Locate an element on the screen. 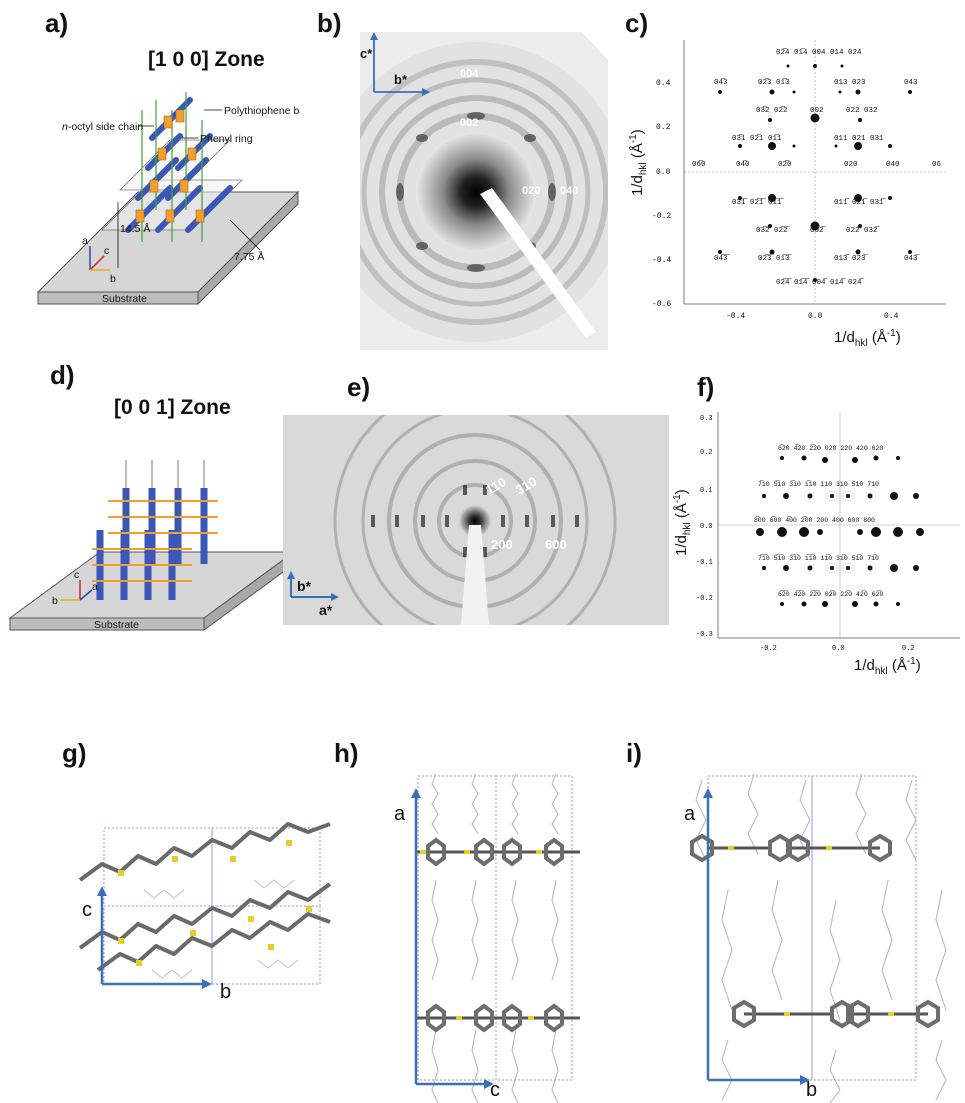  spot-004: 004 is located at coordinates (469, 74).